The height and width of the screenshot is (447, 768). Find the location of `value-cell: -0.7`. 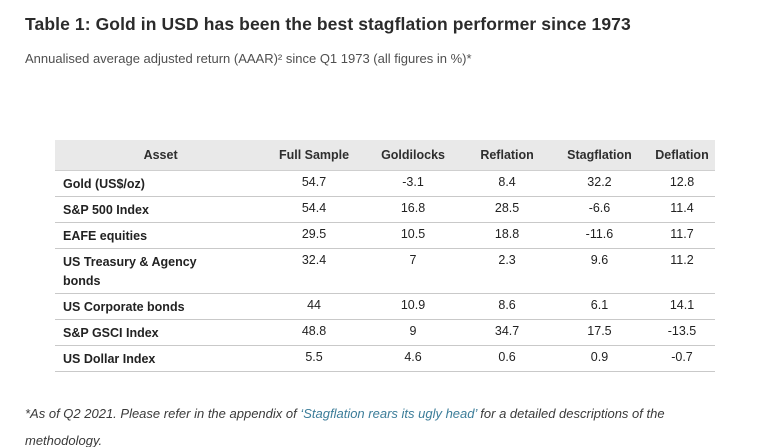

value-cell: -0.7 is located at coordinates (681, 359).